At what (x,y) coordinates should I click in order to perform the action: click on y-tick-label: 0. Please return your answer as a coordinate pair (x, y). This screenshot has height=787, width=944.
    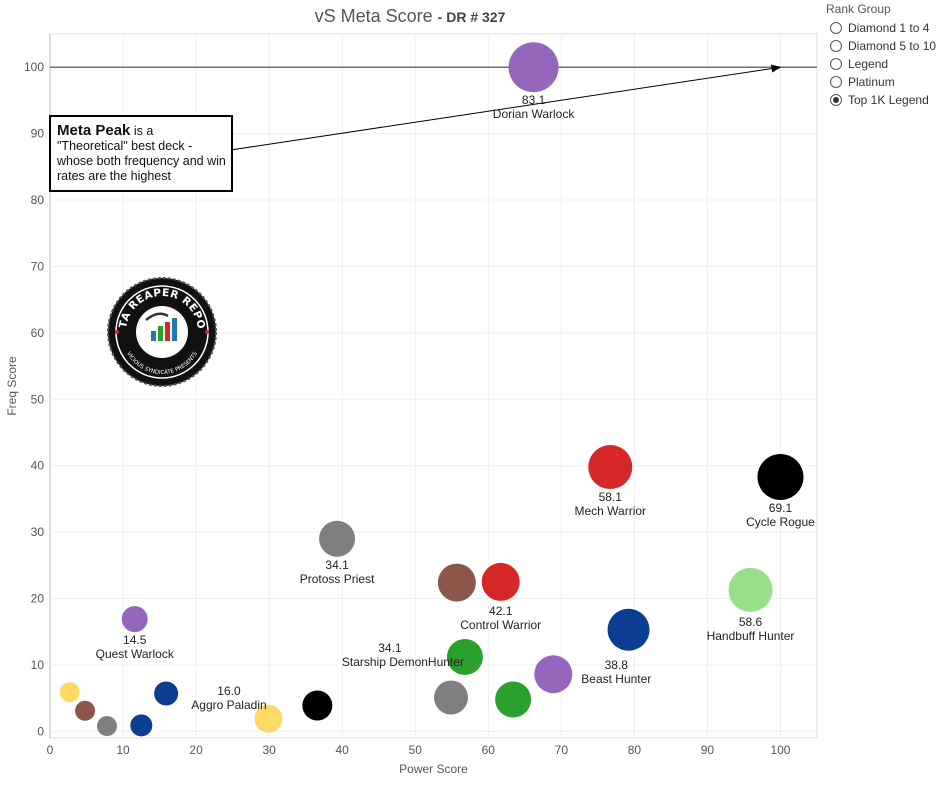
    Looking at the image, I should click on (40, 731).